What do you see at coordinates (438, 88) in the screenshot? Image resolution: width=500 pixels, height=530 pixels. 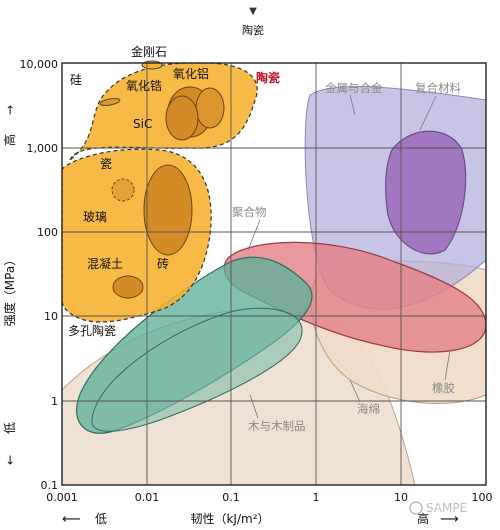 I see `composites-label: 复合材料` at bounding box center [438, 88].